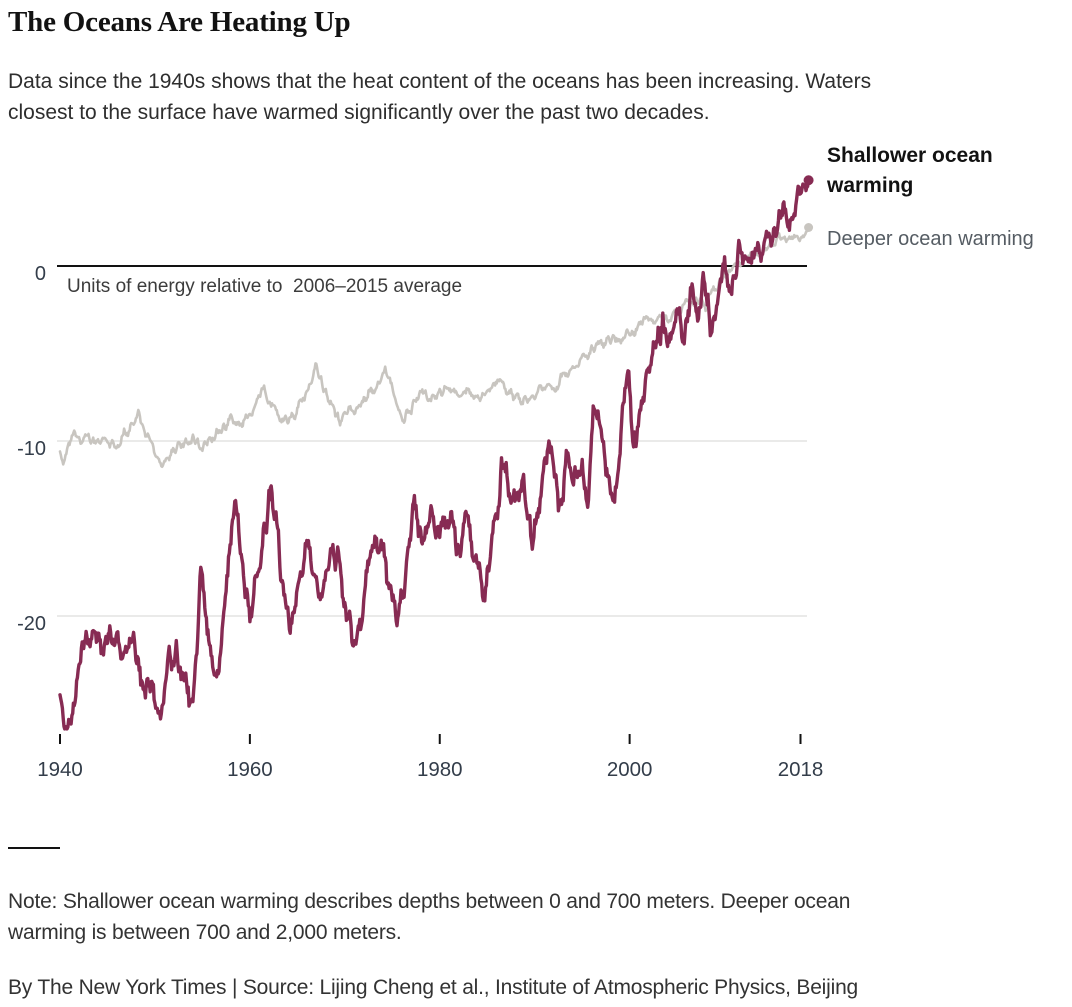 The width and height of the screenshot is (1072, 1007). I want to click on end-dot-deeper, so click(809, 227).